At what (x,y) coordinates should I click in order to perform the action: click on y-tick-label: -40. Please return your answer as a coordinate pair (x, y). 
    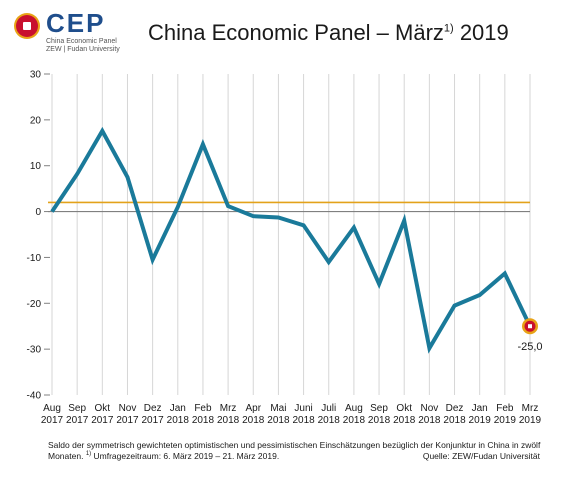
    Looking at the image, I should click on (34, 396).